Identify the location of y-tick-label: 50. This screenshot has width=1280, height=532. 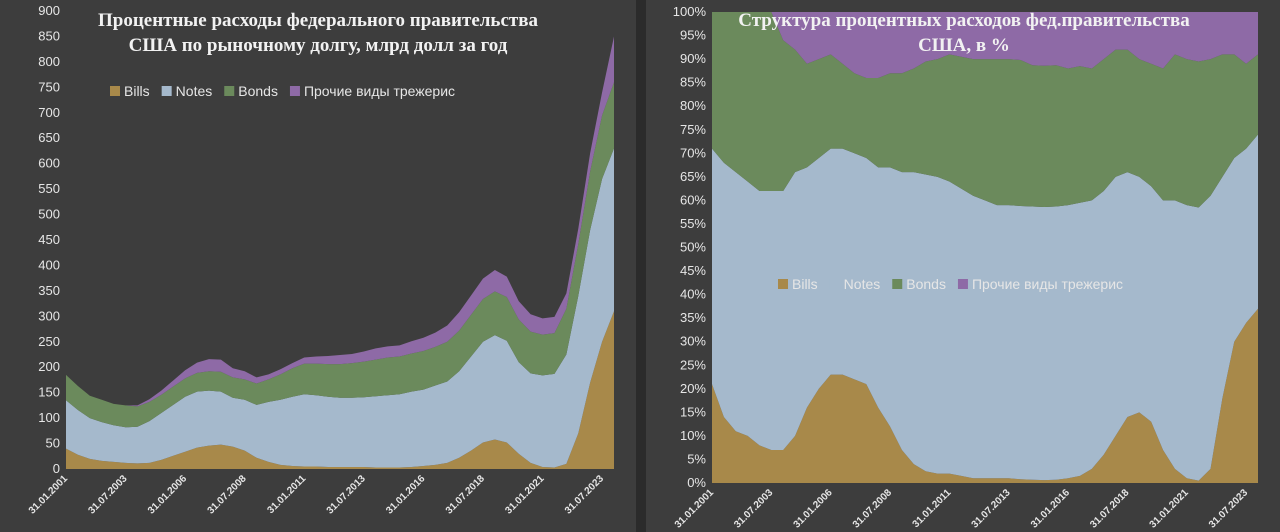
(53, 443).